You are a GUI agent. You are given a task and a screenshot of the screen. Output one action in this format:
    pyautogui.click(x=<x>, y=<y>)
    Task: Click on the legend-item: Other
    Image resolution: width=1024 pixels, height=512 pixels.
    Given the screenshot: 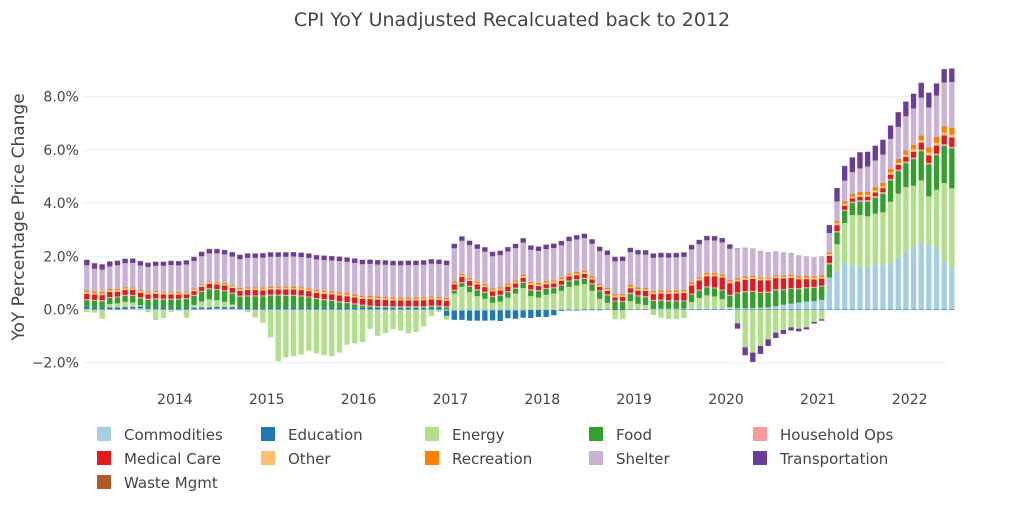 What is the action you would take?
    pyautogui.click(x=296, y=459)
    